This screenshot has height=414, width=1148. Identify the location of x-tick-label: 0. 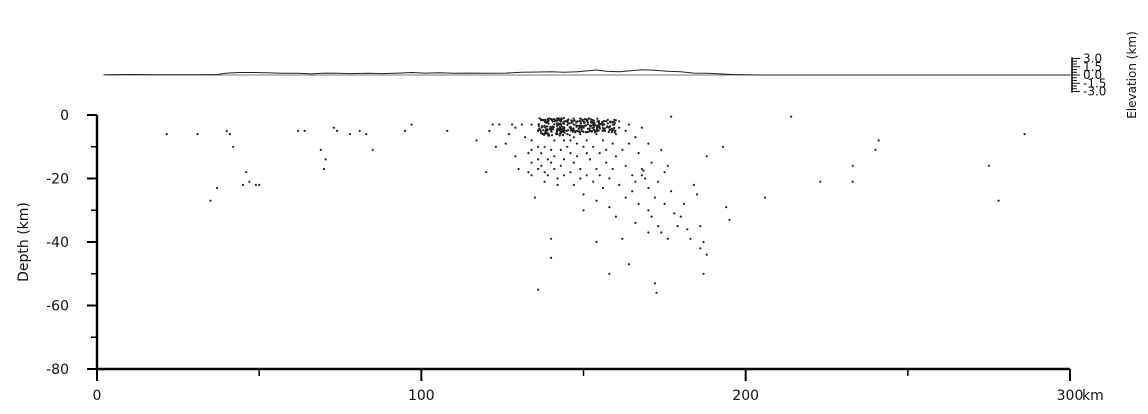
(97, 396).